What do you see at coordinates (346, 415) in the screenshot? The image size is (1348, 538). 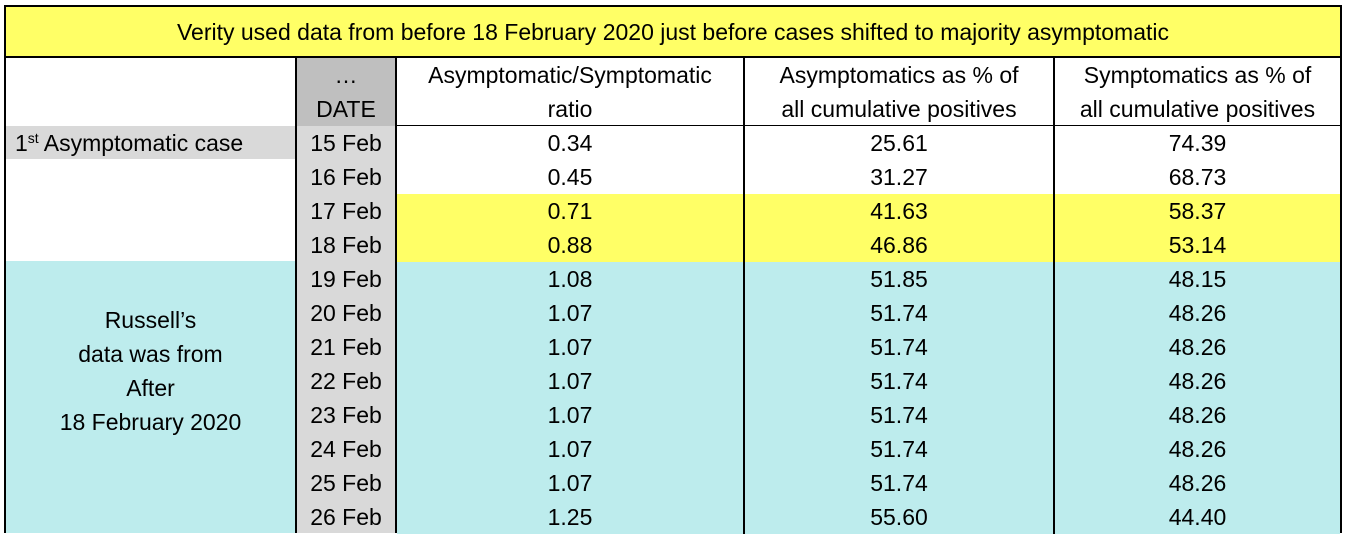 I see `date-cell: 23 Feb` at bounding box center [346, 415].